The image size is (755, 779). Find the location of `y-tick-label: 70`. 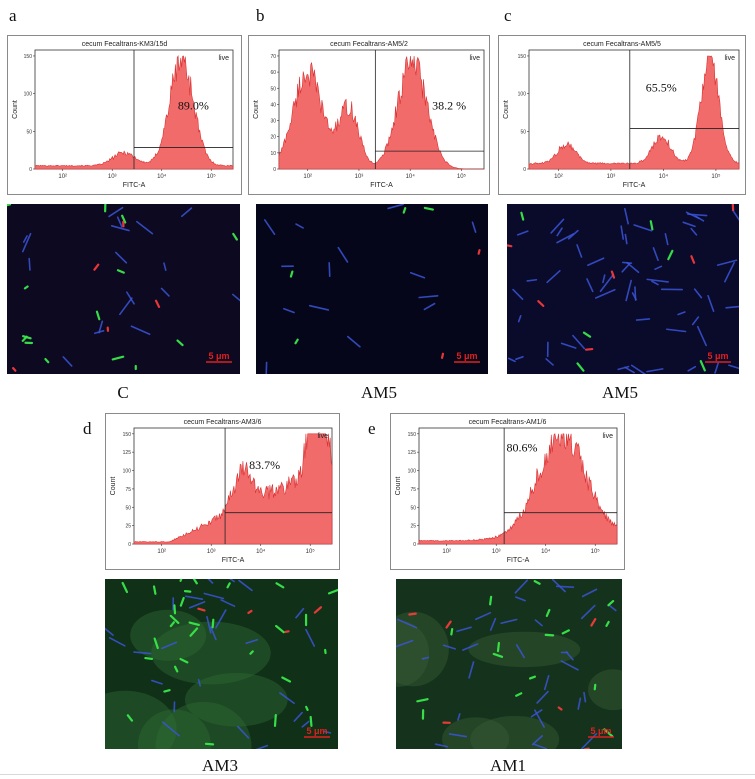

y-tick-label: 70 is located at coordinates (273, 57).